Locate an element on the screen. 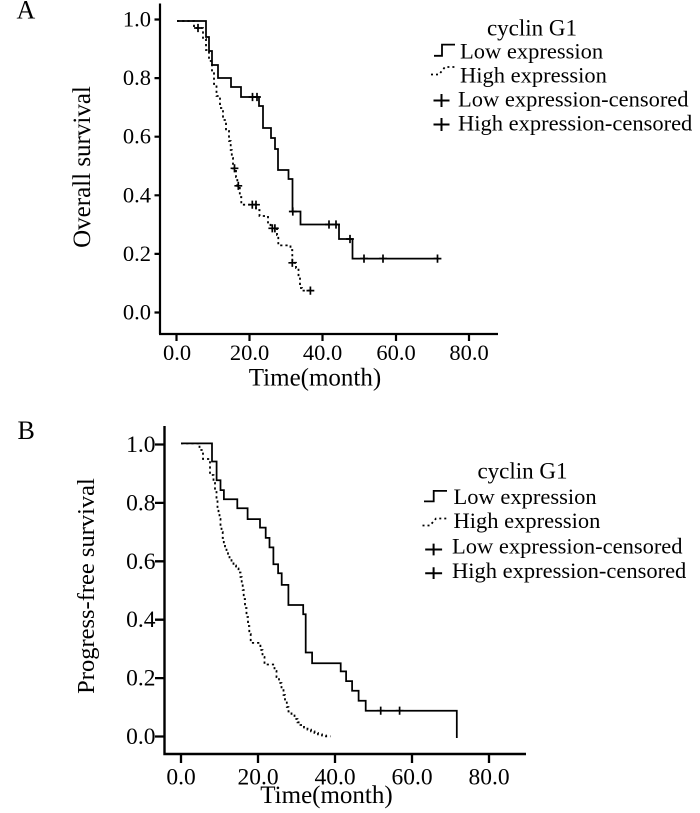 The width and height of the screenshot is (700, 813). svg-text: B is located at coordinates (26, 430).